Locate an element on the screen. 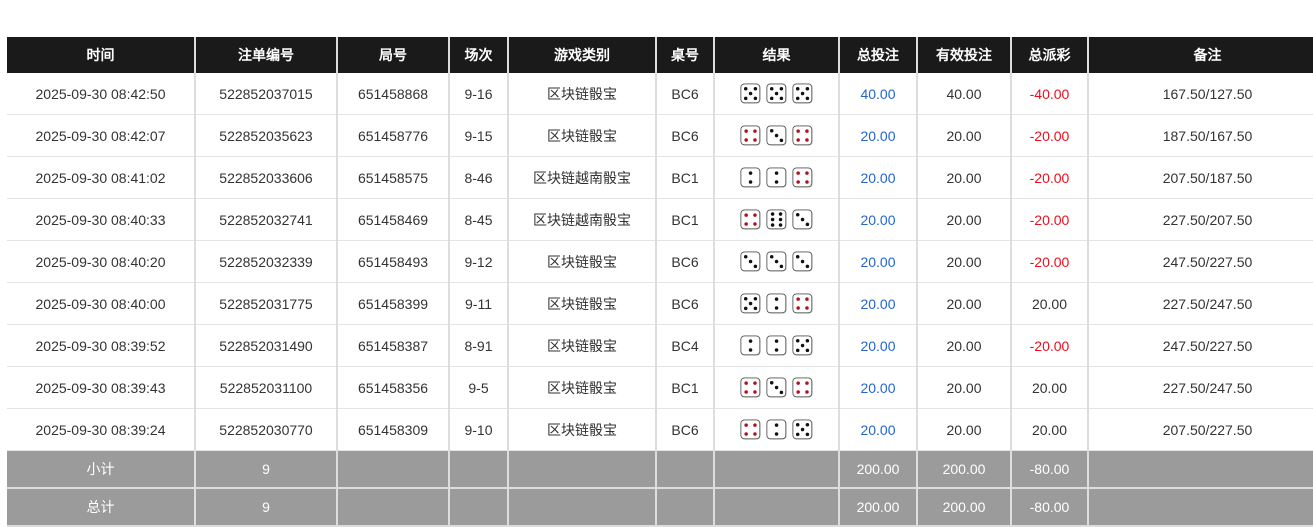  cell-session: 9-11 is located at coordinates (479, 303).